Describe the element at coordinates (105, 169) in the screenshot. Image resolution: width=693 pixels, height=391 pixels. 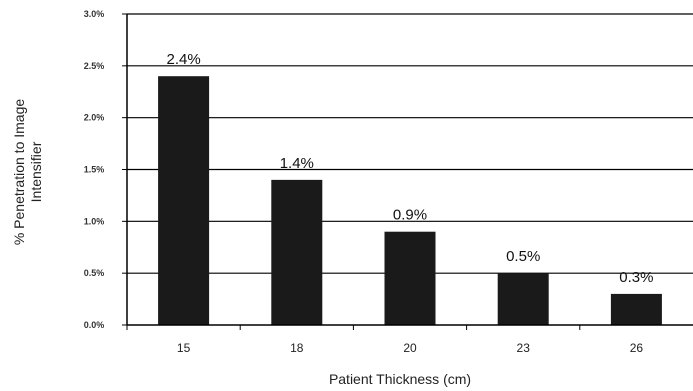
I see `y-tick-labels: 0.0% 0.5% 1.0% 1.5% 2.0% 2.5% 3.0%` at that location.